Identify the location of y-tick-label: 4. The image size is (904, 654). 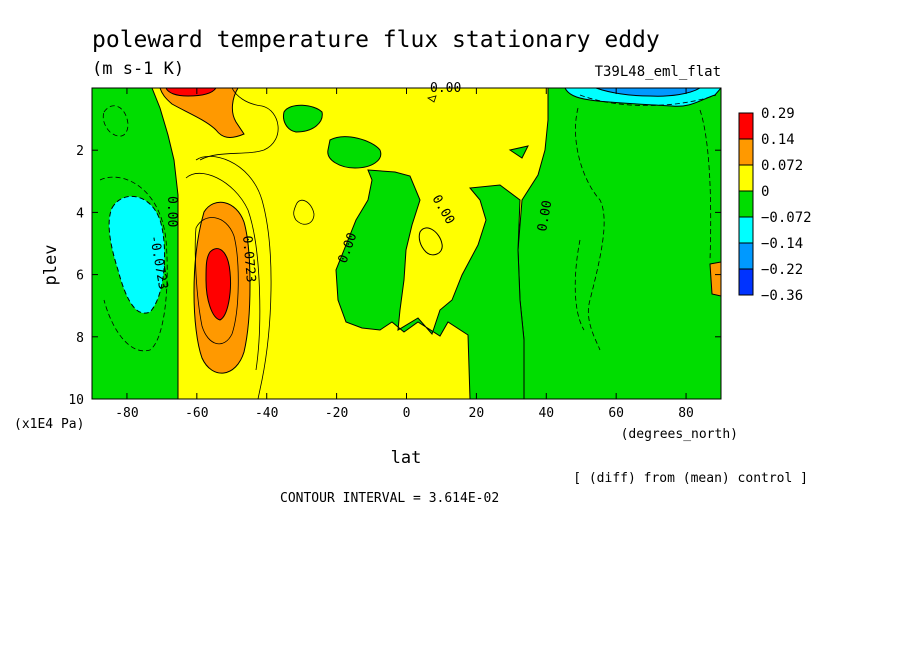
(80, 213).